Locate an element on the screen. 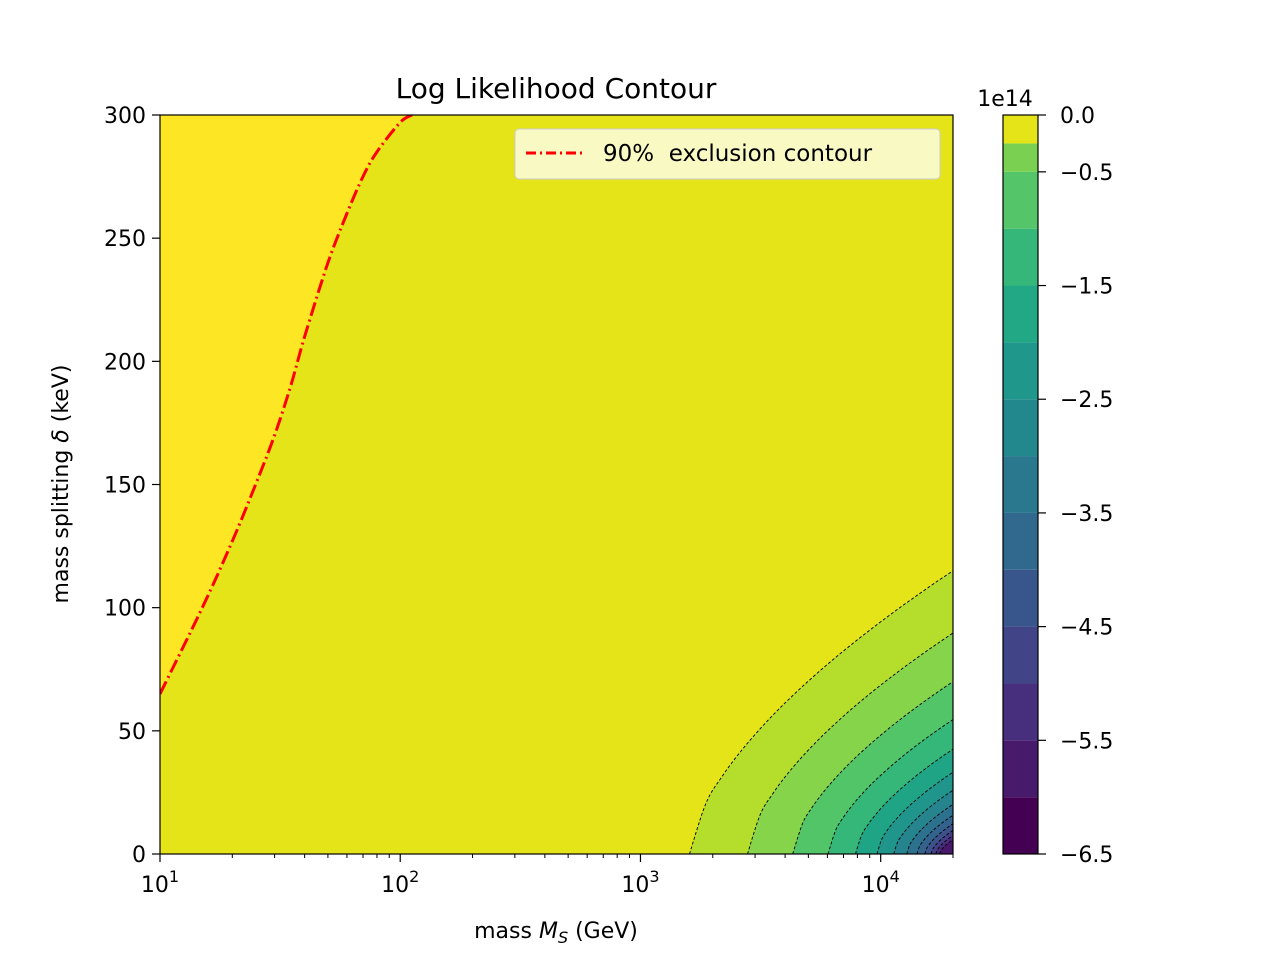  y-axis: 0 50 100 150 200 250 300 is located at coordinates (132, 486).